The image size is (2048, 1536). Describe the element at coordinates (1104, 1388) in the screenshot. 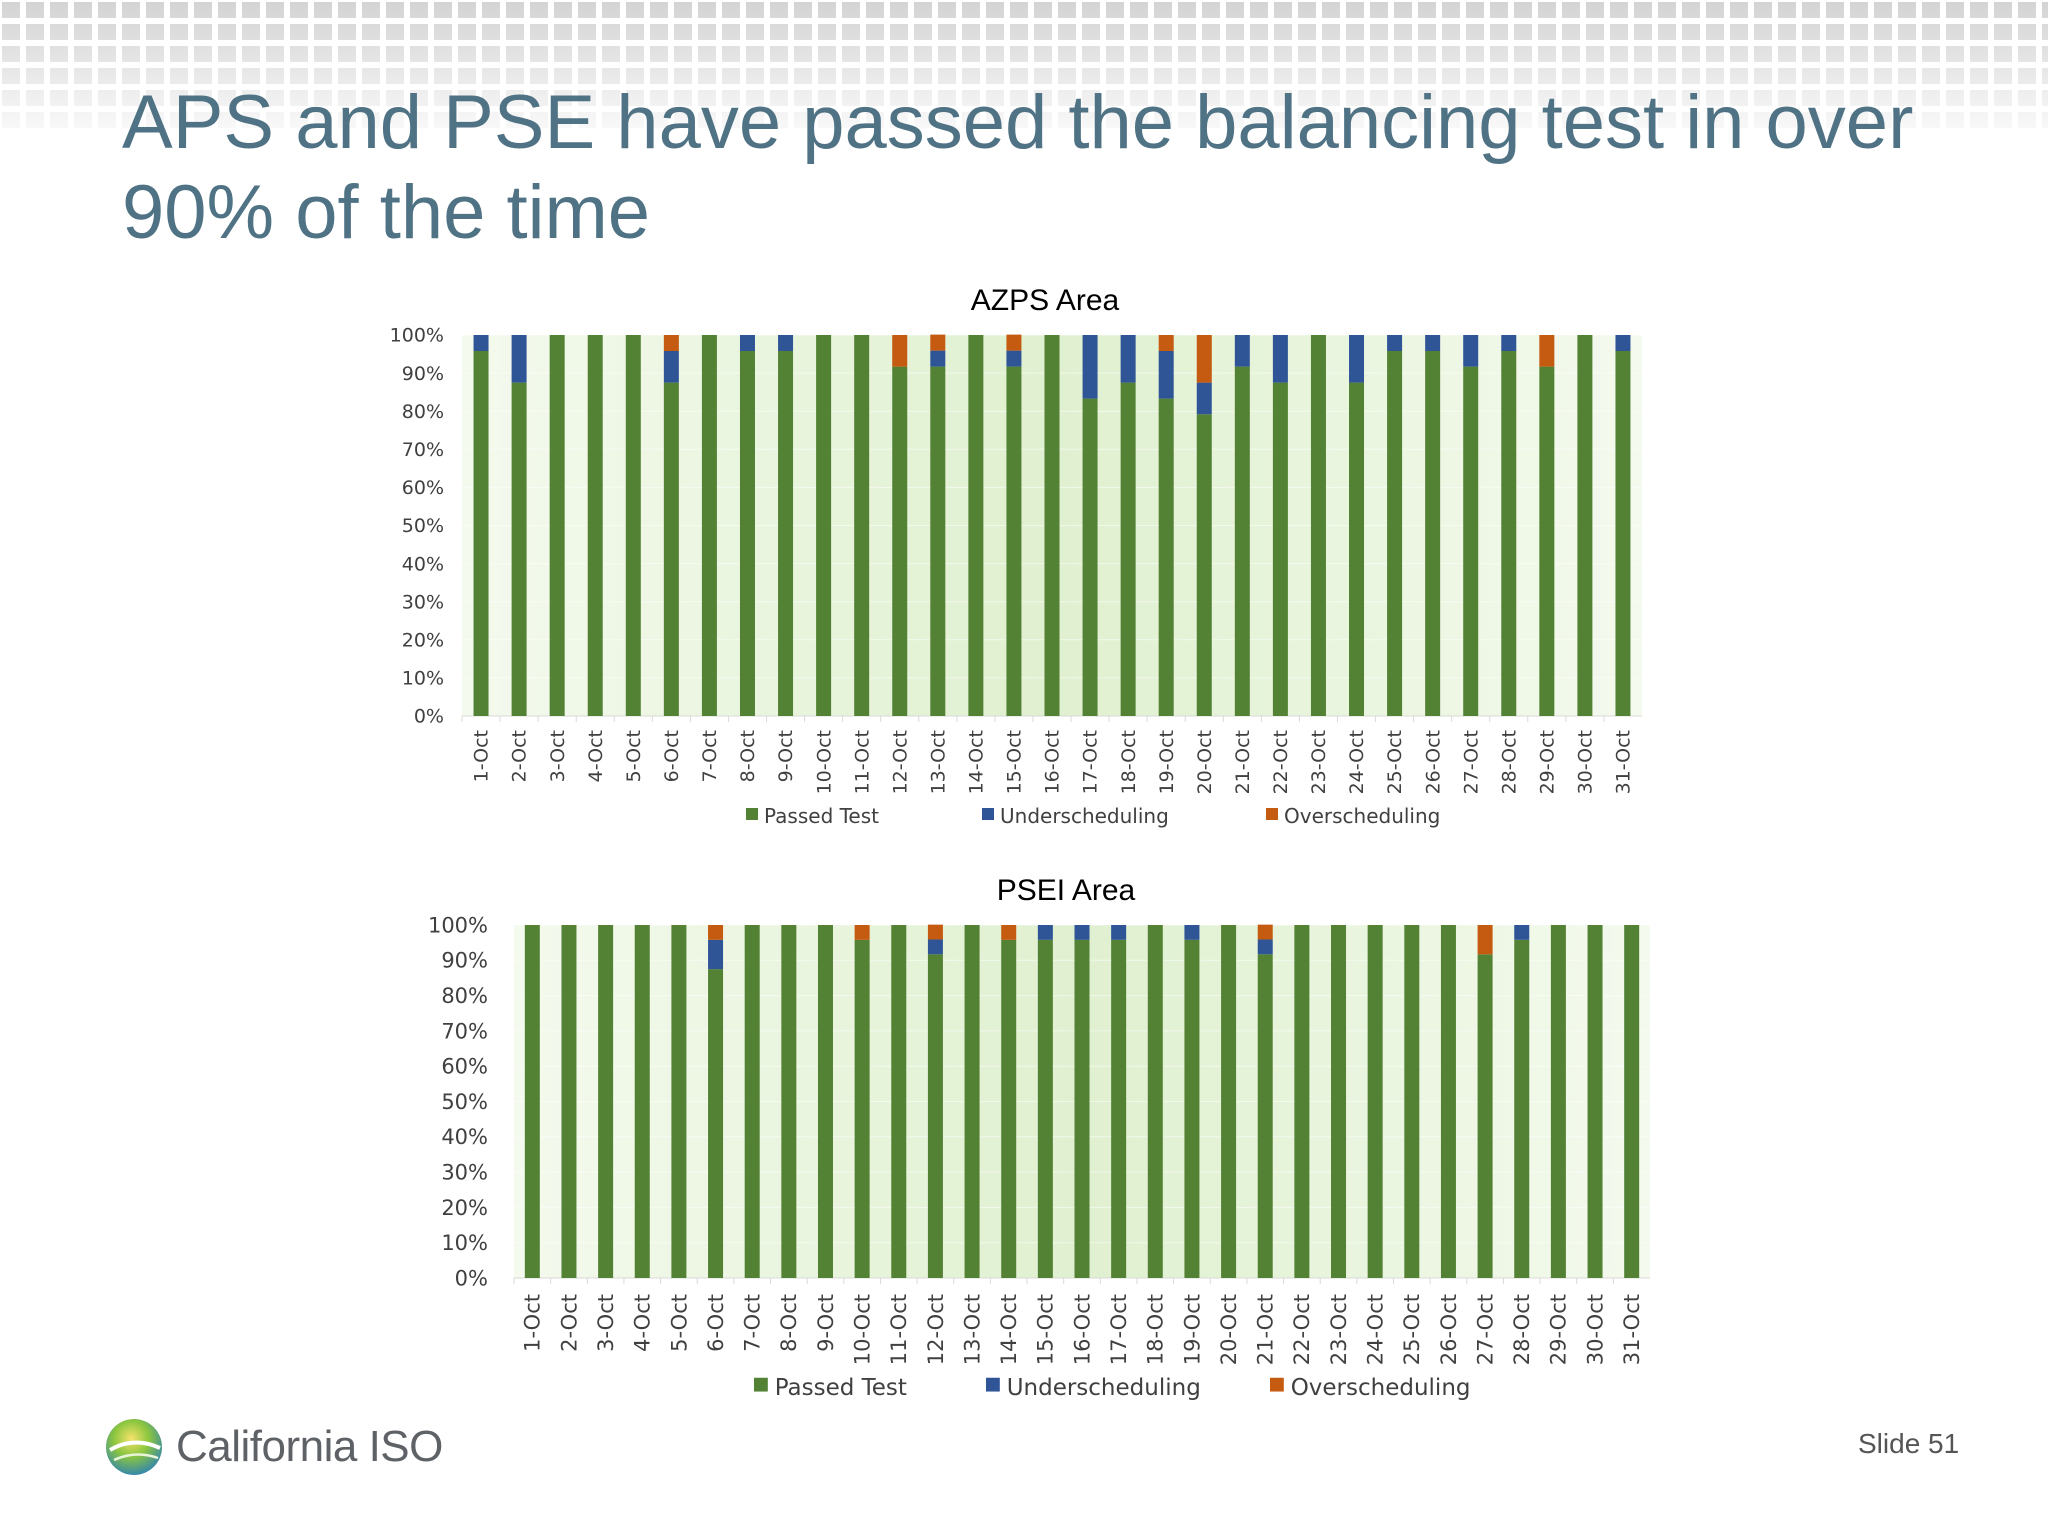

I see `legend-label: Underscheduling` at that location.